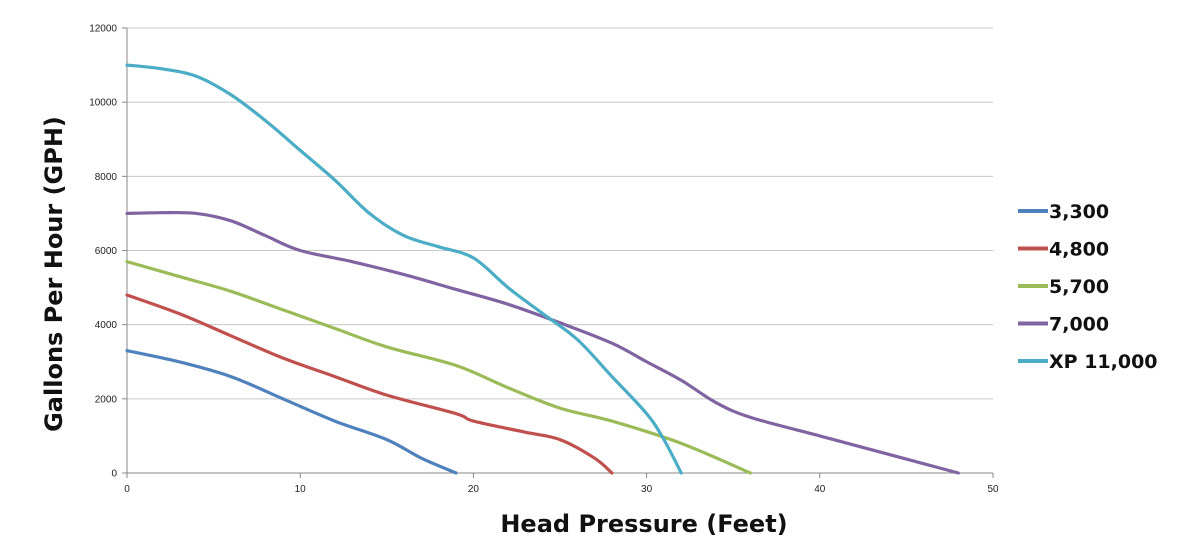  What do you see at coordinates (301, 489) in the screenshot?
I see `x-tick-label: 10` at bounding box center [301, 489].